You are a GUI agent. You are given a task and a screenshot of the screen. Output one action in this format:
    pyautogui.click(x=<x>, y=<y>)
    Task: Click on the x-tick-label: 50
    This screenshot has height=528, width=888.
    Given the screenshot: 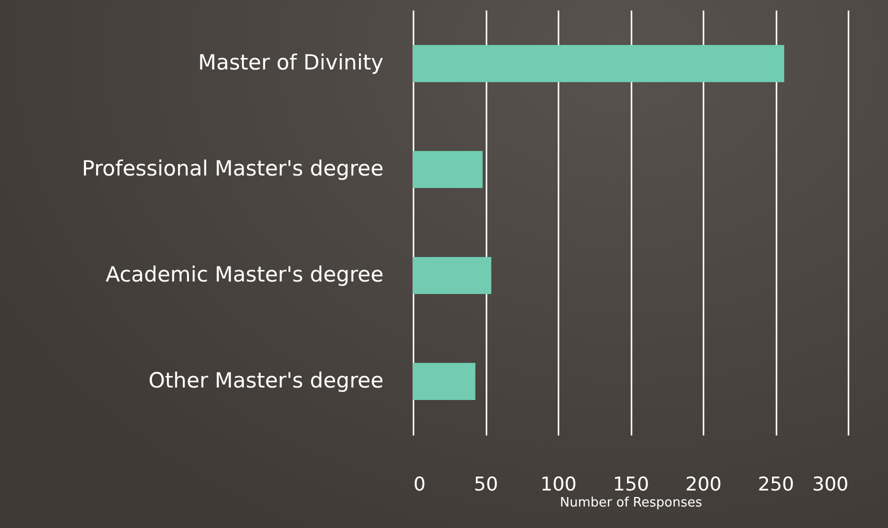 What is the action you would take?
    pyautogui.click(x=486, y=485)
    